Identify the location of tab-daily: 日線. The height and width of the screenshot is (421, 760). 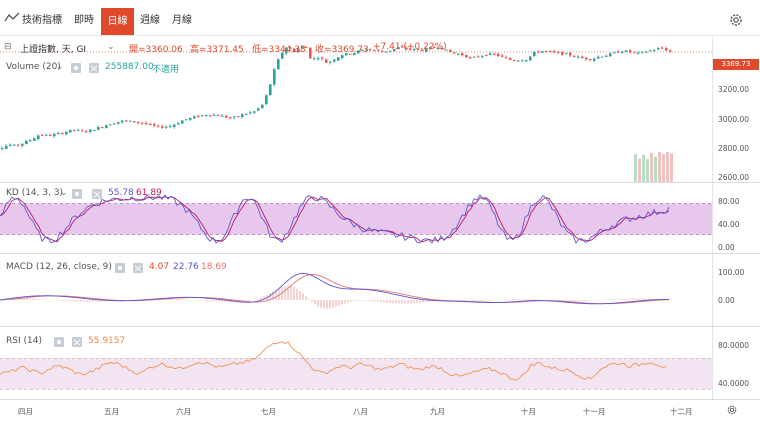
(117, 21).